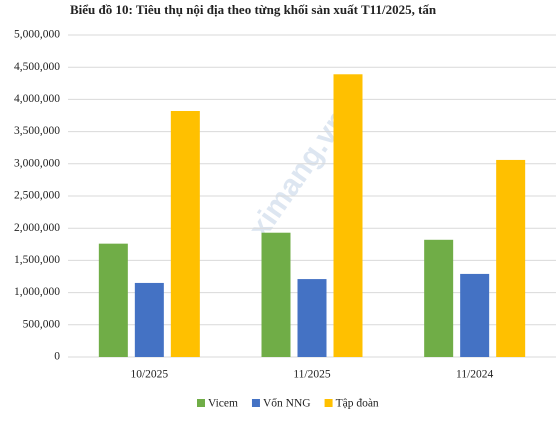  Describe the element at coordinates (37, 196) in the screenshot. I see `y-tick-label: 2,500,000` at that location.